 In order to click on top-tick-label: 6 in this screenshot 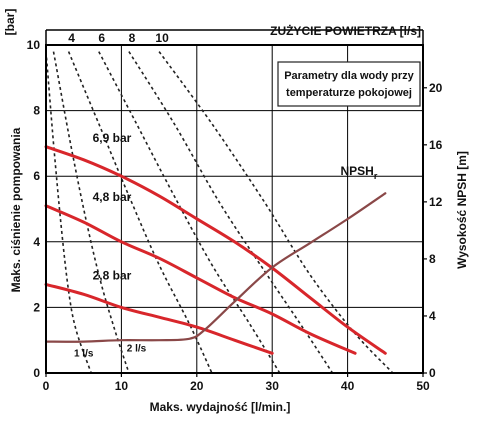, I will do `click(101, 38)`.